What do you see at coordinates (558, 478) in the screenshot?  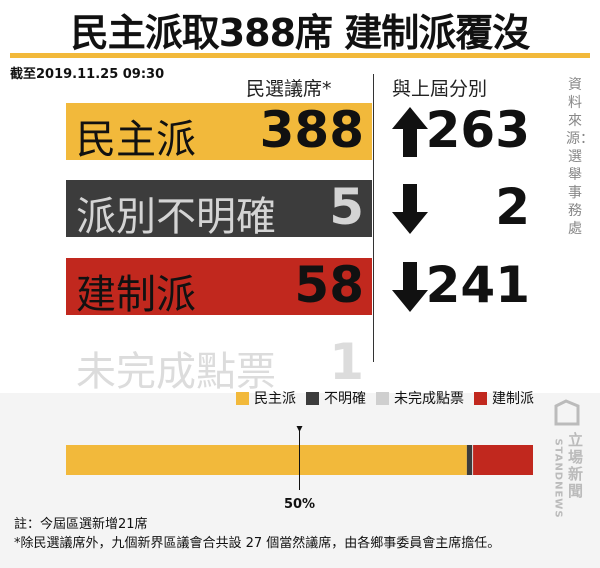 I see `logo-latin: STANDNEWS` at bounding box center [558, 478].